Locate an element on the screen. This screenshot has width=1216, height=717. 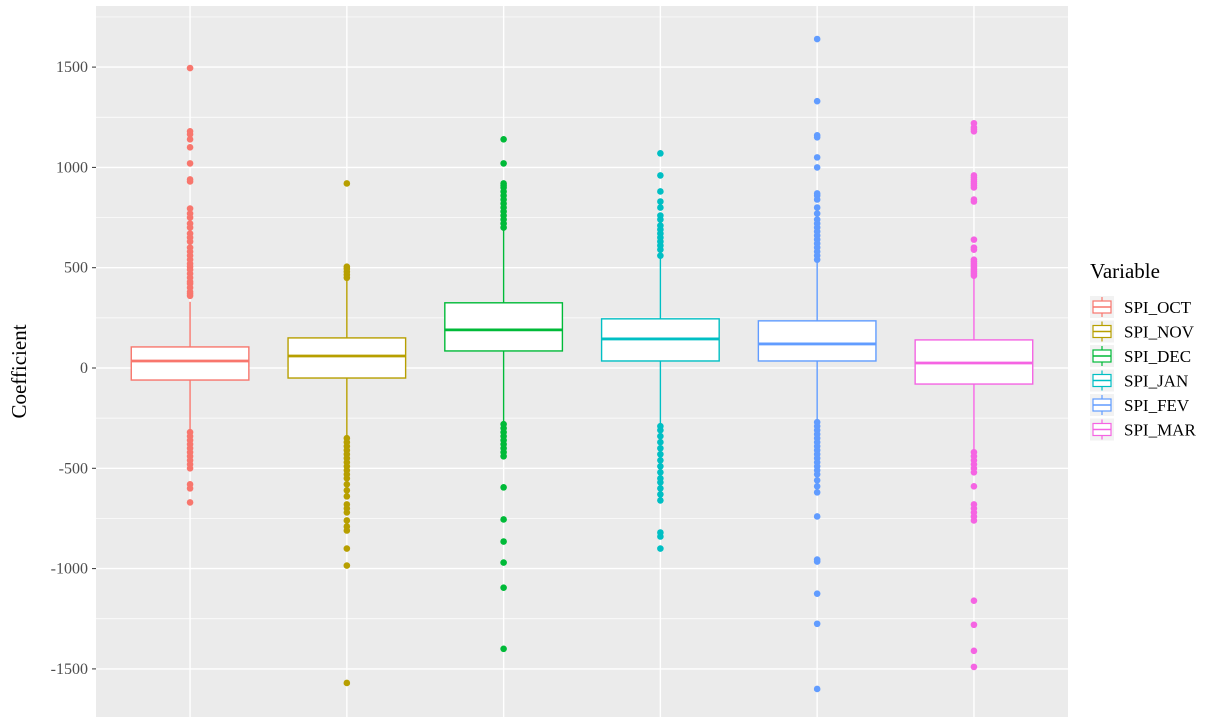
box-spi-fev is located at coordinates (817, 364).